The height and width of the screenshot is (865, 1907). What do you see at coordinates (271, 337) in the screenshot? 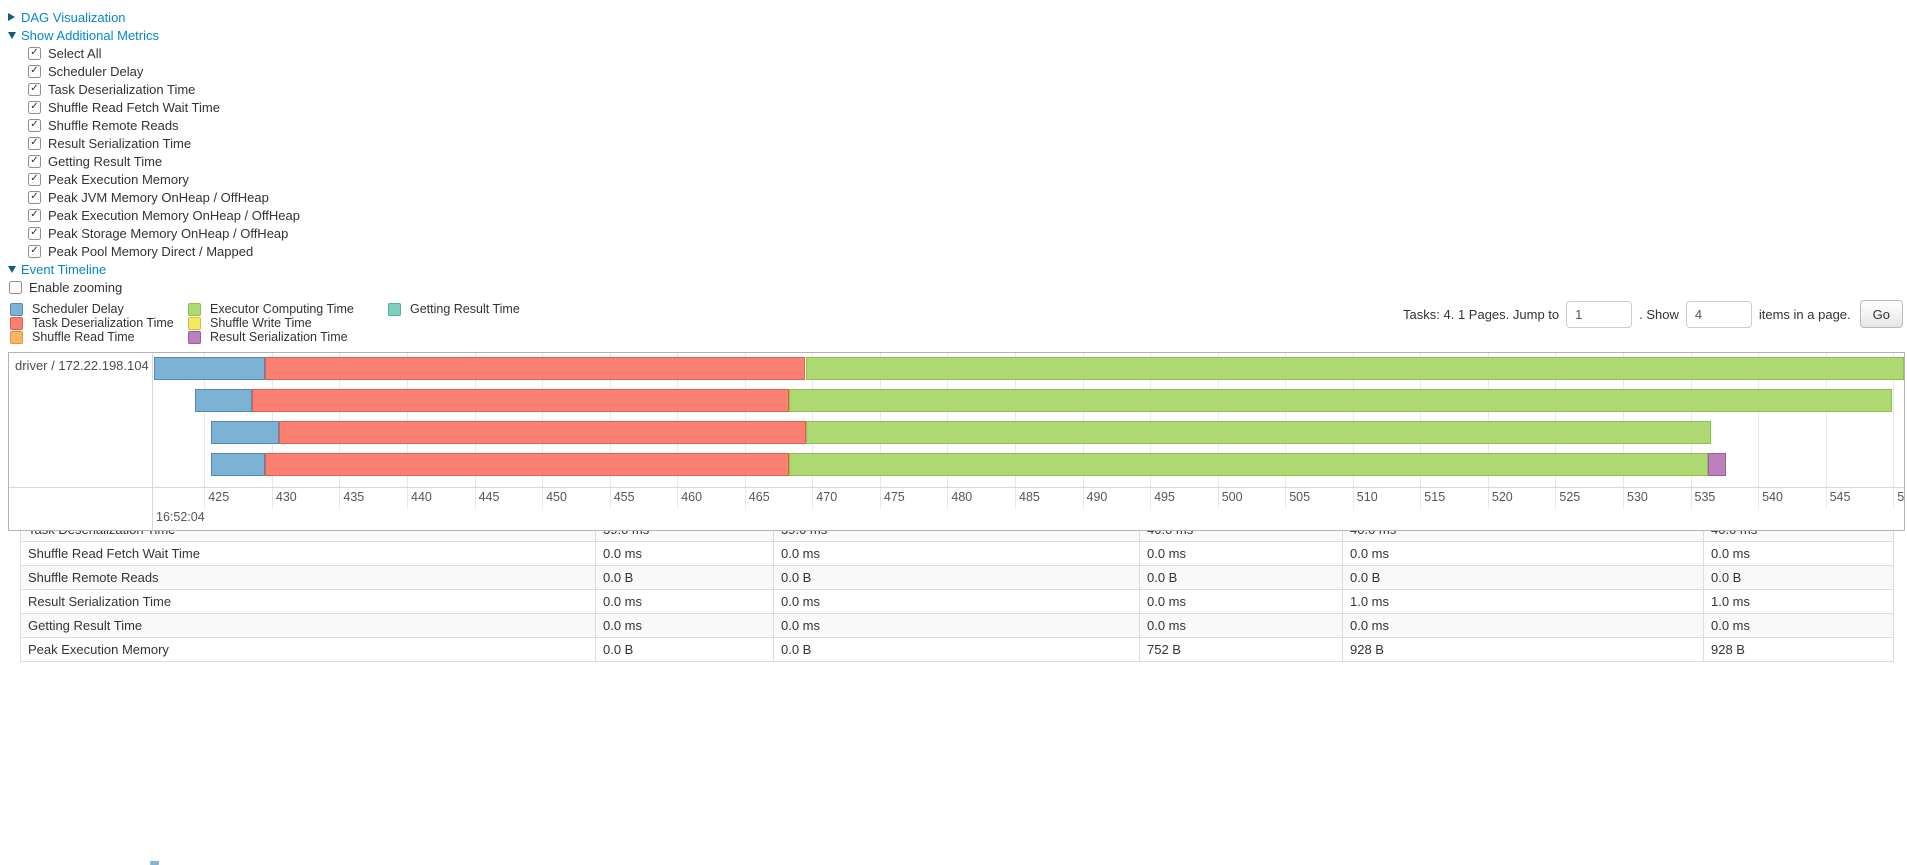
I see `legend-item: Result Serialization Time` at bounding box center [271, 337].